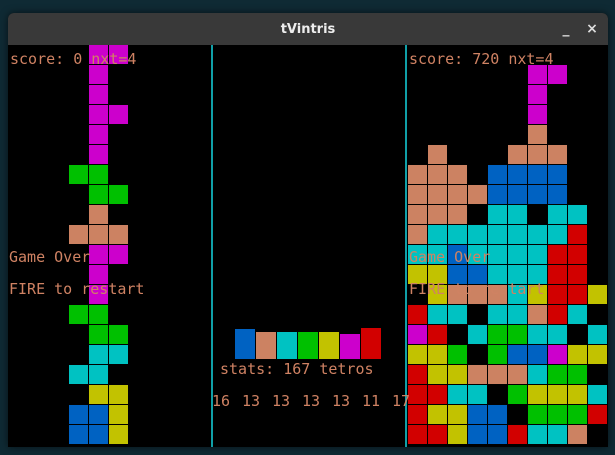 The width and height of the screenshot is (615, 455). Describe the element at coordinates (566, 29) in the screenshot. I see `minimize-button: _` at that location.